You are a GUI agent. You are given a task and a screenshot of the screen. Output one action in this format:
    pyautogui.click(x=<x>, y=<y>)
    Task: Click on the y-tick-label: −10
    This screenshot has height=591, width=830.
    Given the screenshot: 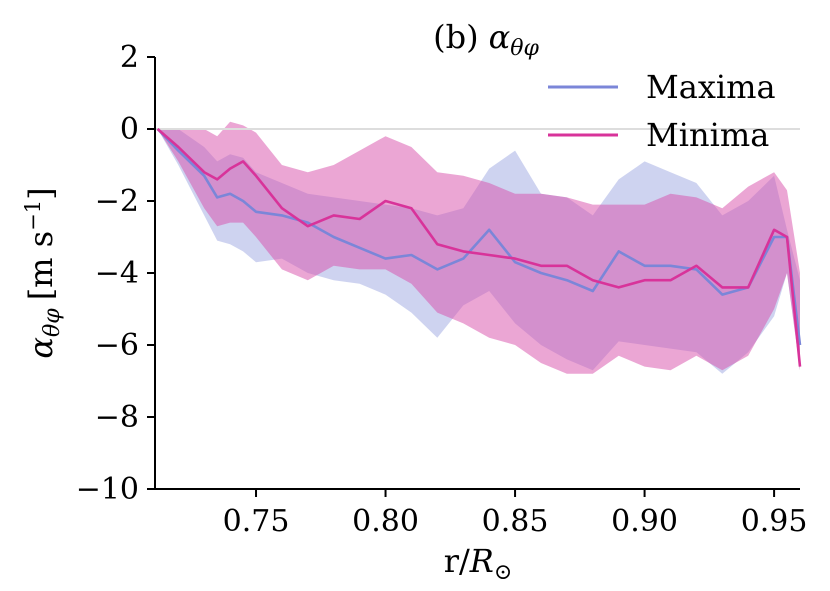 What is the action you would take?
    pyautogui.click(x=107, y=489)
    